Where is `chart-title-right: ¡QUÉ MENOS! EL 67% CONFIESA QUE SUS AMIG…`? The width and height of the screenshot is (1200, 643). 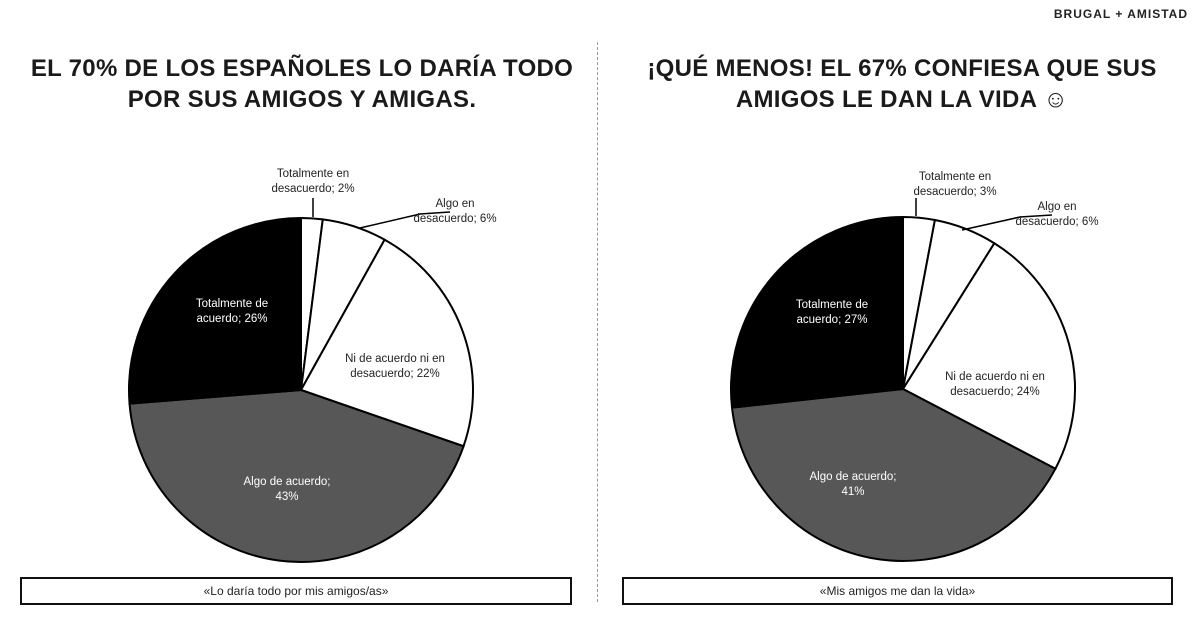
chart-title-right: ¡QUÉ MENOS! EL 67% CONFIESA QUE SUS AMIG… is located at coordinates (902, 84).